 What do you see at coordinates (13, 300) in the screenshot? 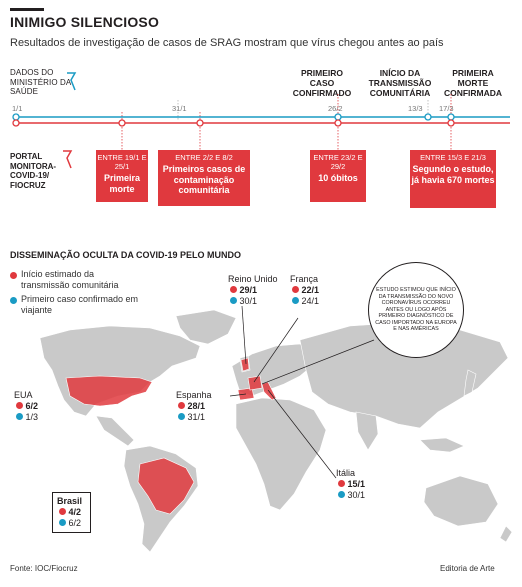
I see `legend-blue-swatch` at bounding box center [13, 300].